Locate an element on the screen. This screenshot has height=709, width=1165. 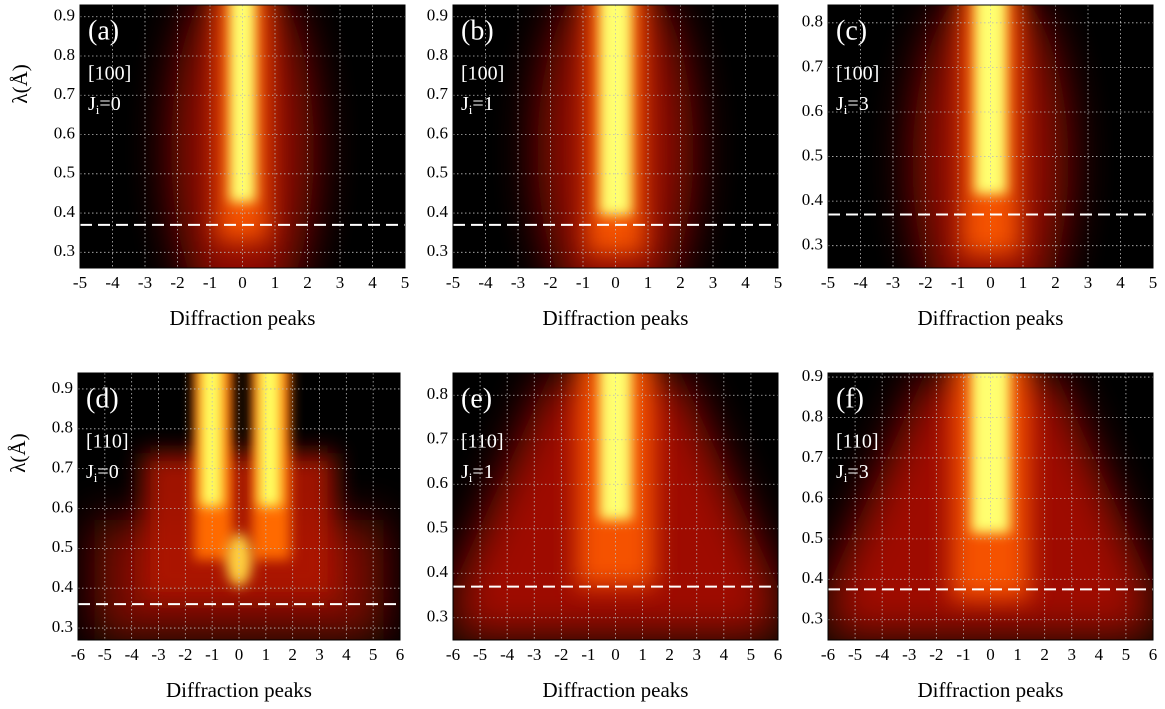
state-value: =0 is located at coordinates (109, 104).